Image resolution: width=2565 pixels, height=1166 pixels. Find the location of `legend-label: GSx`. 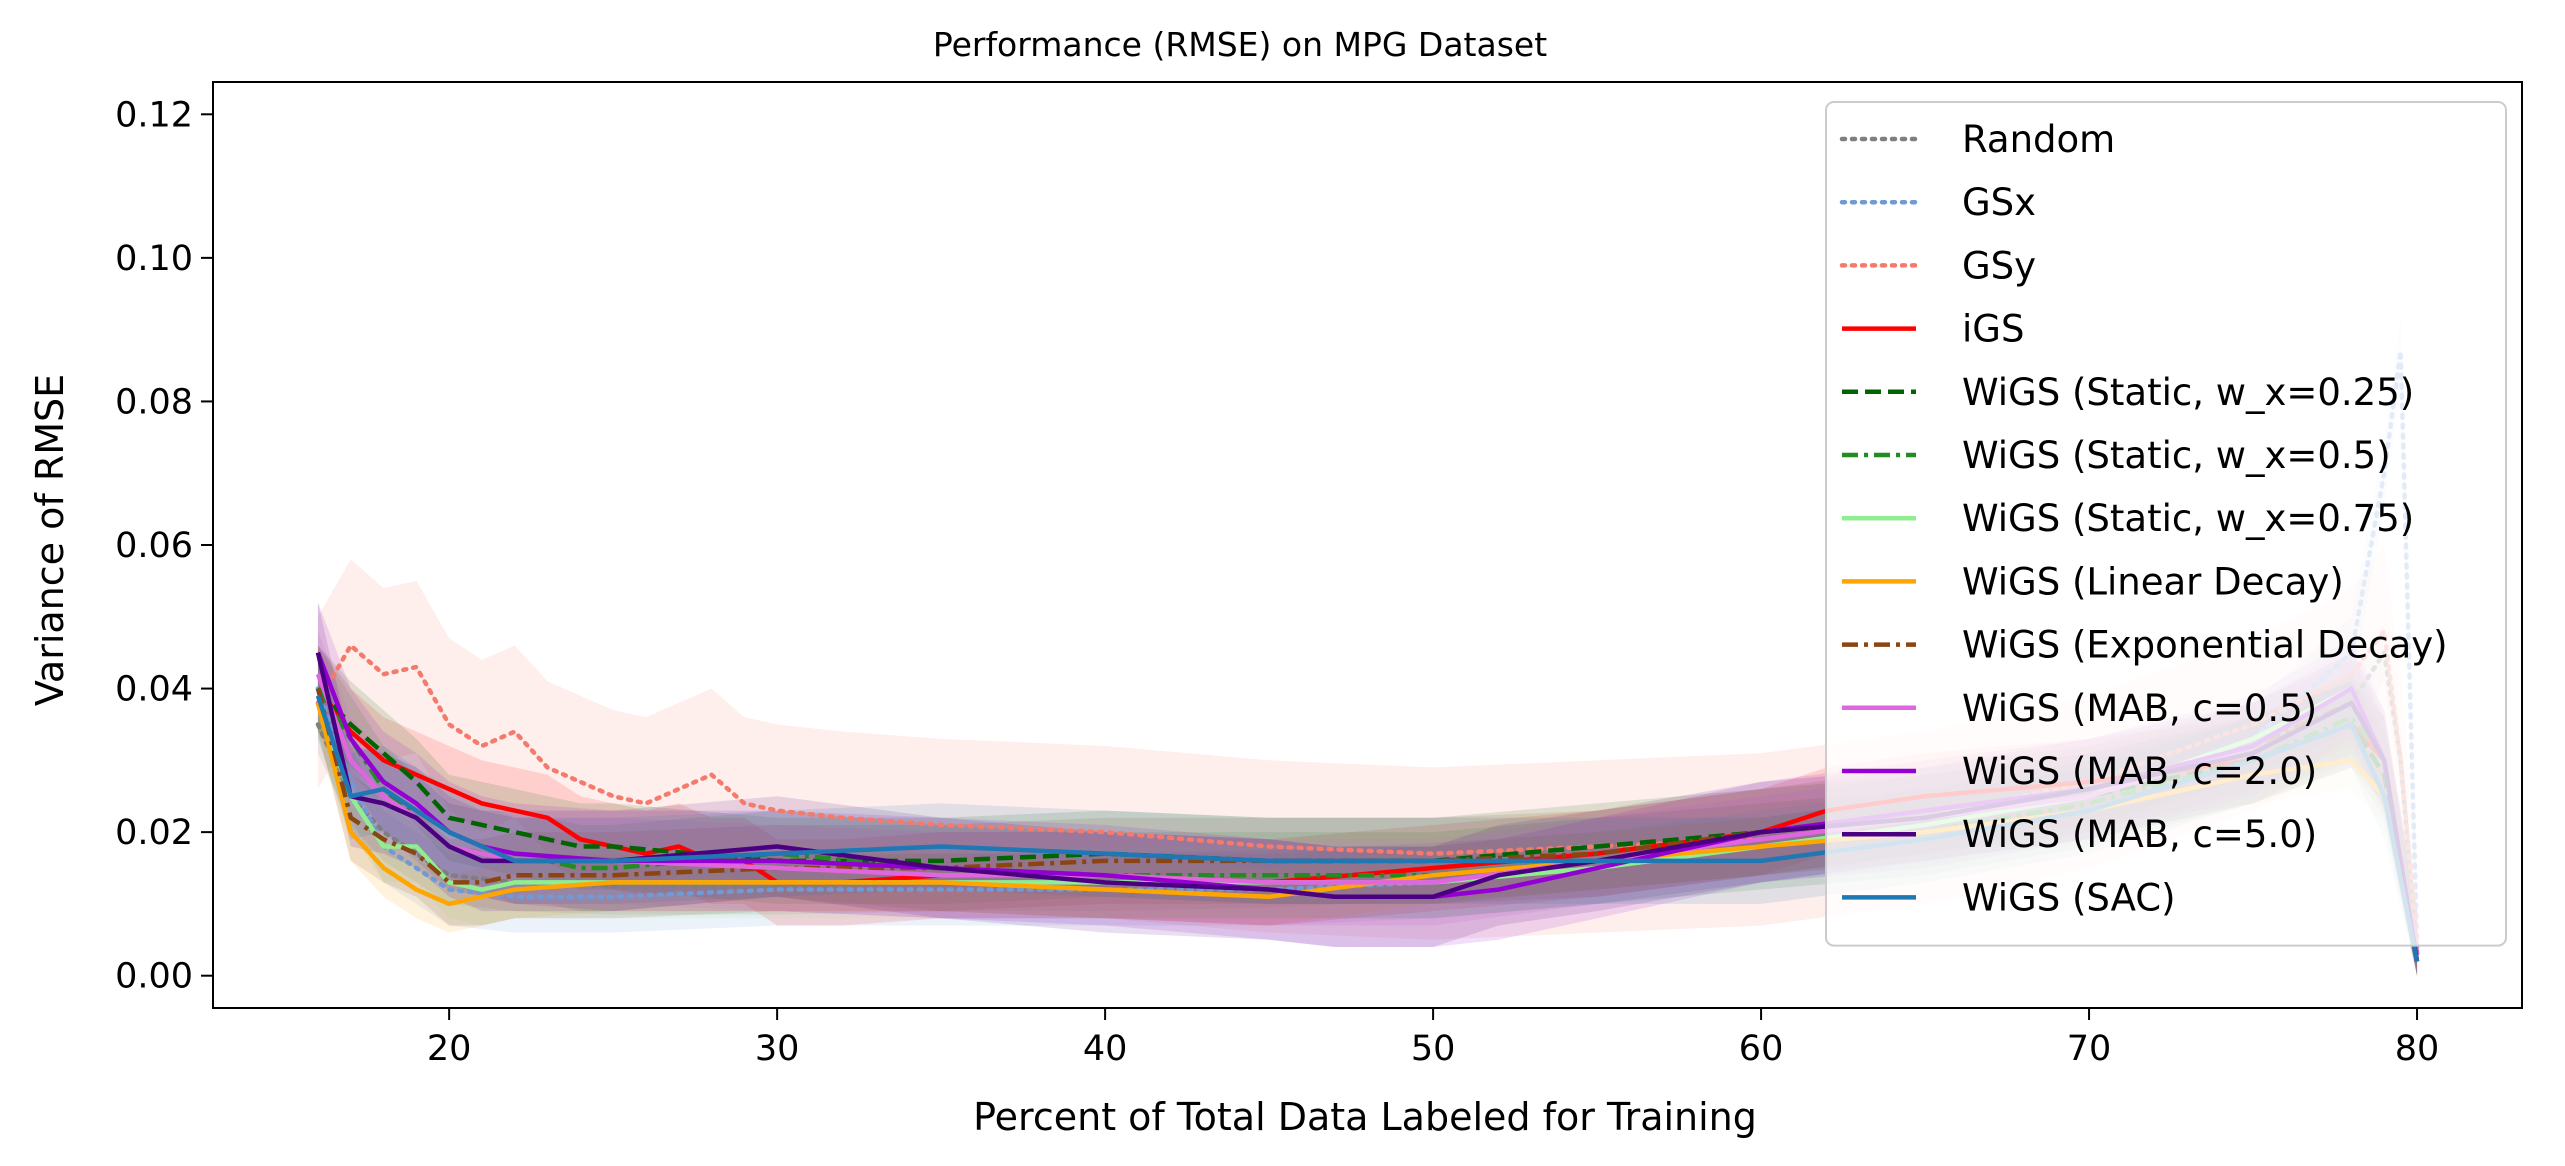

legend-label: GSx is located at coordinates (1999, 202).